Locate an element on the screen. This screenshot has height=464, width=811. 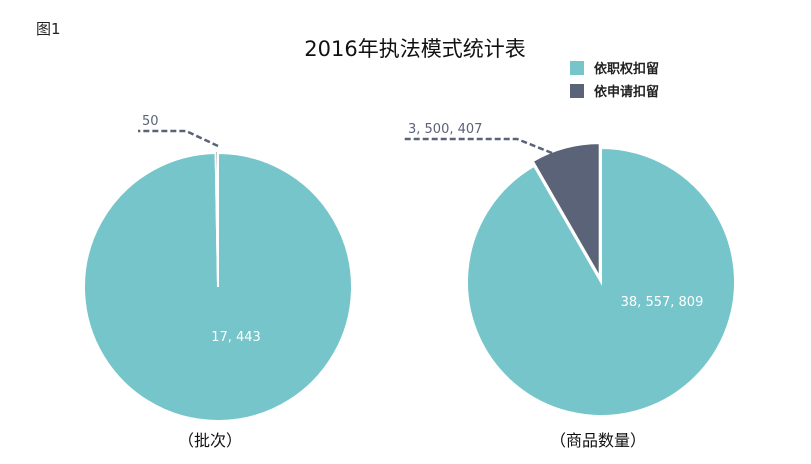
pie-1-label-1: 17, 443 is located at coordinates (236, 337).